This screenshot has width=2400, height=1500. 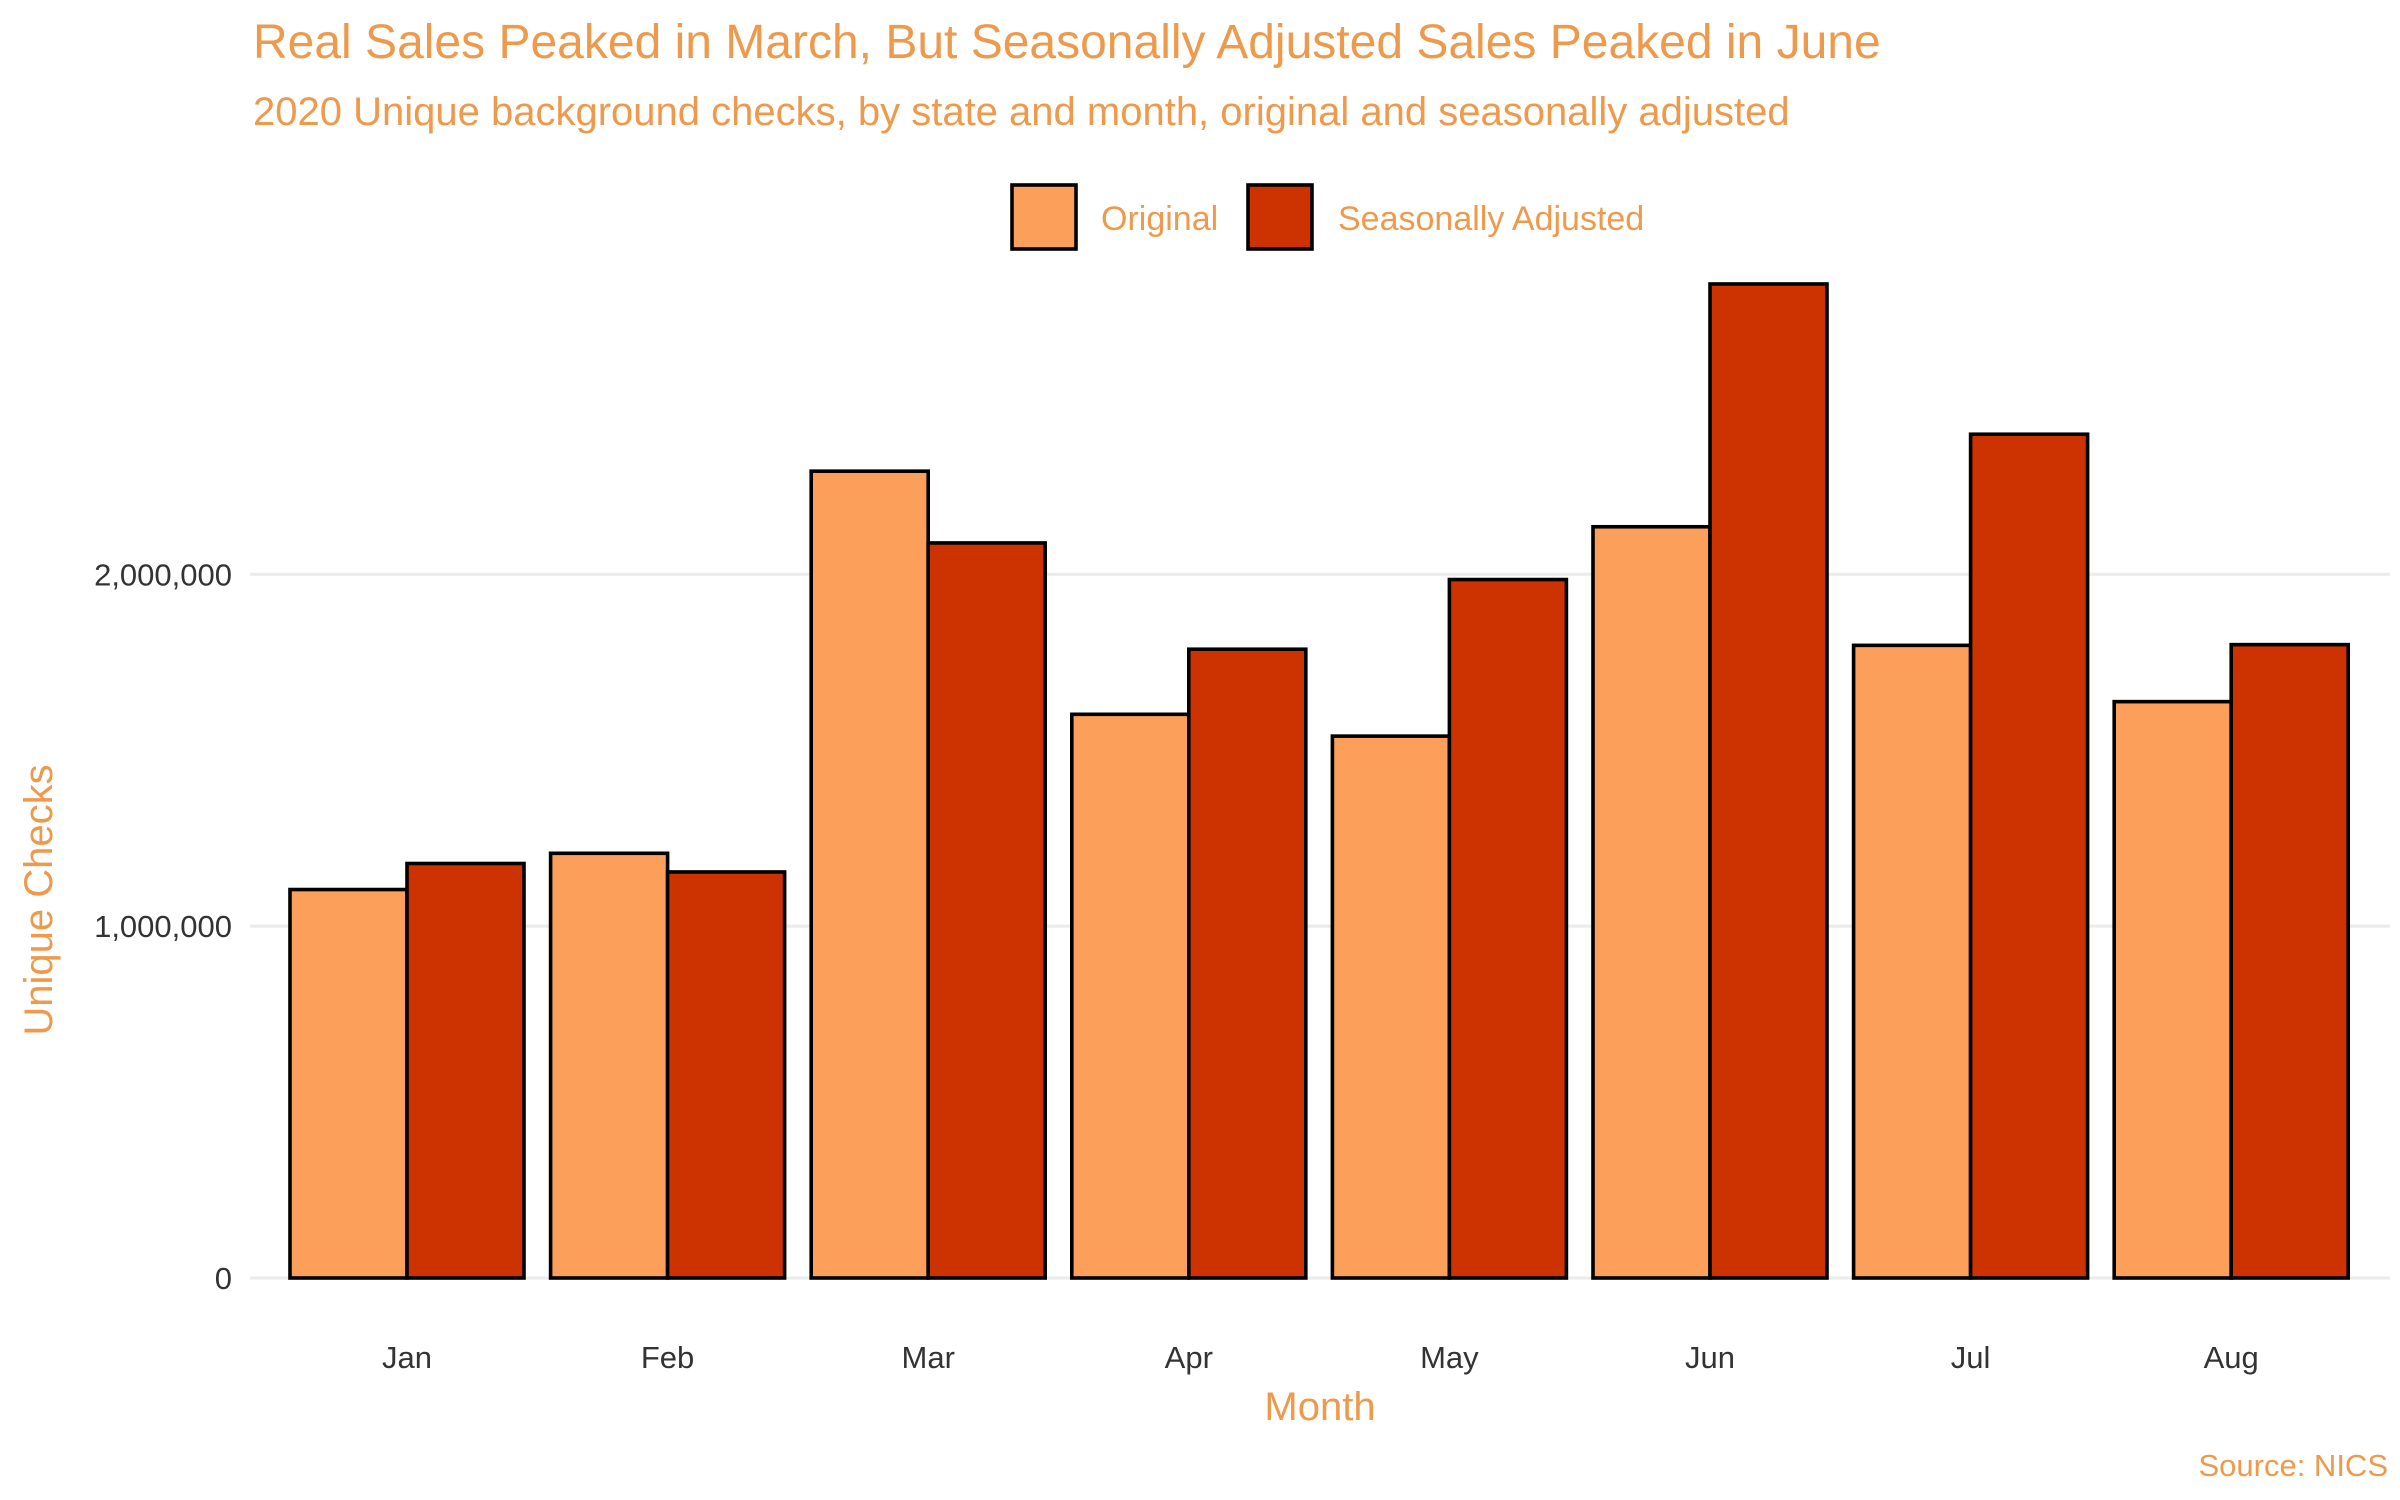 What do you see at coordinates (1044, 217) in the screenshot?
I see `legend-swatch-original` at bounding box center [1044, 217].